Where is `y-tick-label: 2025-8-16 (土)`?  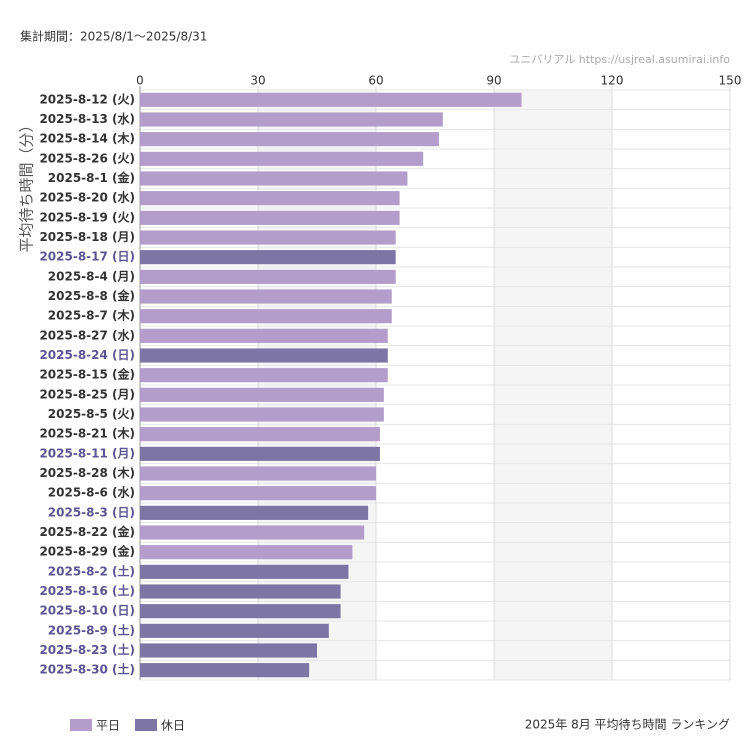 y-tick-label: 2025-8-16 (土) is located at coordinates (87, 590).